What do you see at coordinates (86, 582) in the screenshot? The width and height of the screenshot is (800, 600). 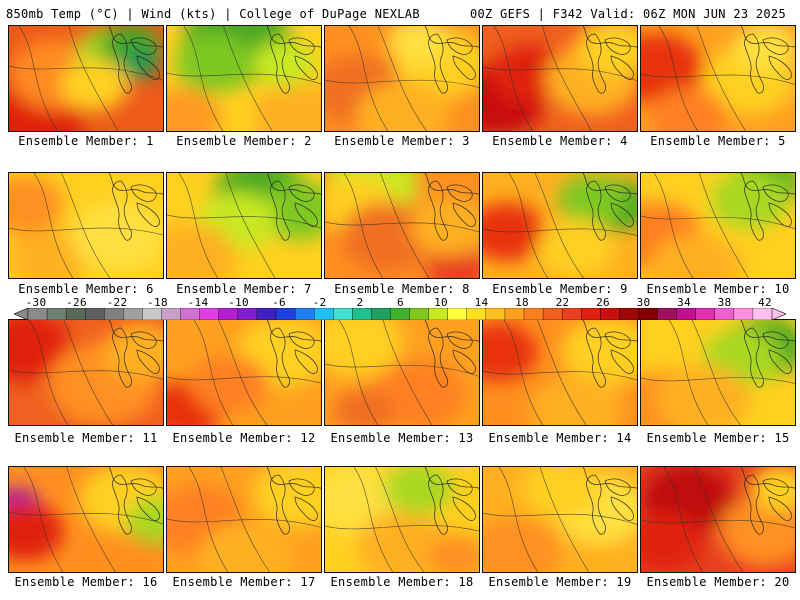 I see `ensemble-member-label: Ensemble Member: 16` at bounding box center [86, 582].